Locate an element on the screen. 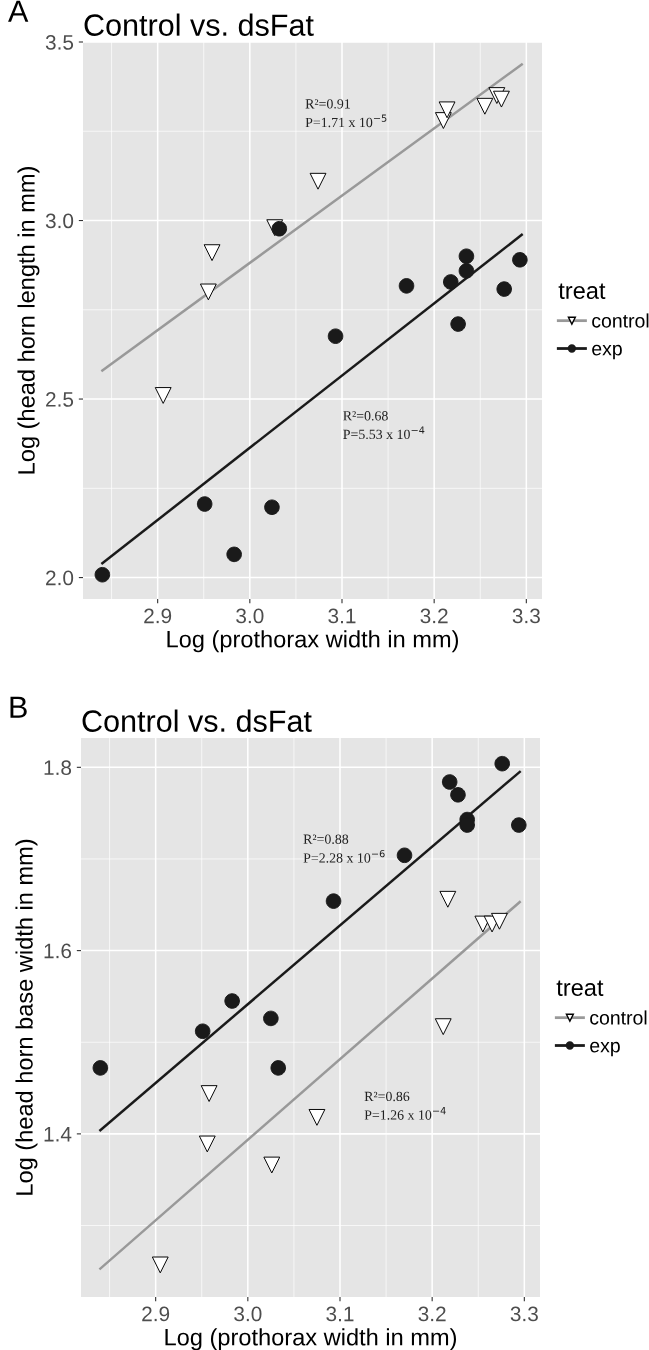 This screenshot has width=649, height=1350. annotation: R²=0.86 P=1.26 x 10$^{−4}$ is located at coordinates (405, 1105).